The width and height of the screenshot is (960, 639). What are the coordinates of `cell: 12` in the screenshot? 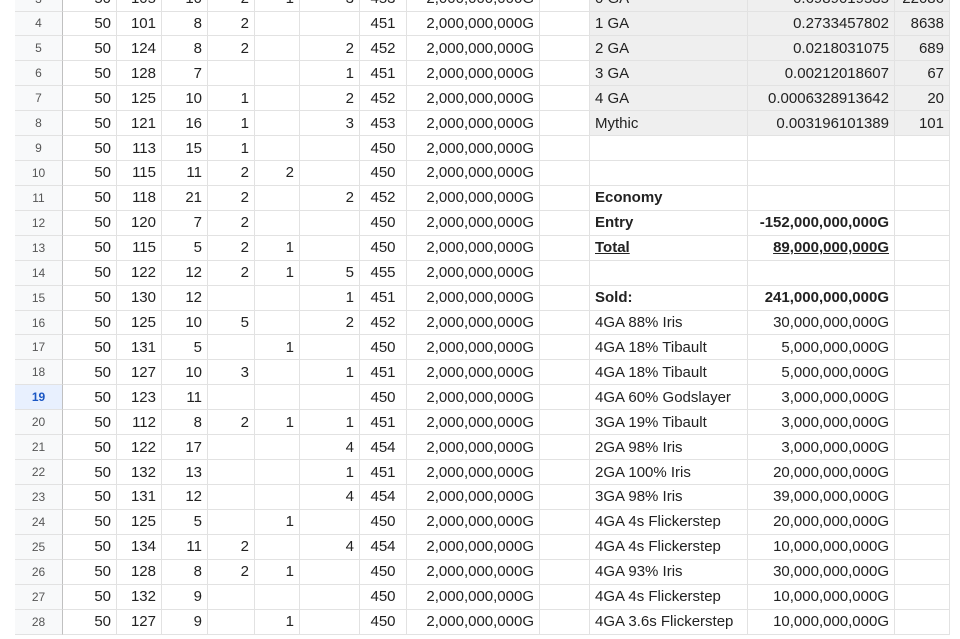 It's located at (185, 497).